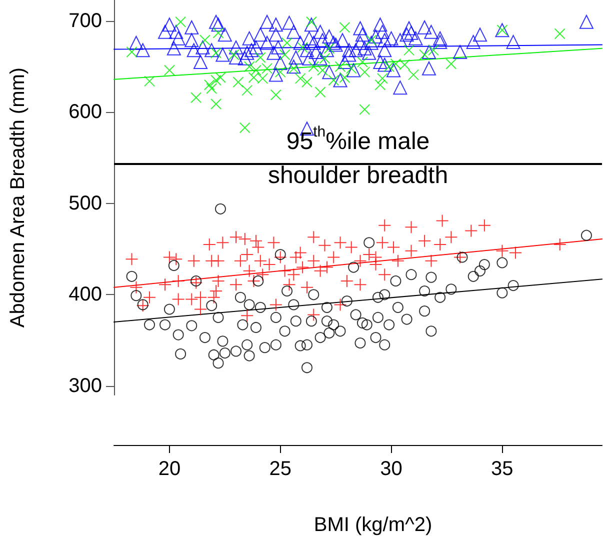 Image resolution: width=603 pixels, height=542 pixels. I want to click on x-axis-title: BMI (kg/m^2), so click(373, 525).